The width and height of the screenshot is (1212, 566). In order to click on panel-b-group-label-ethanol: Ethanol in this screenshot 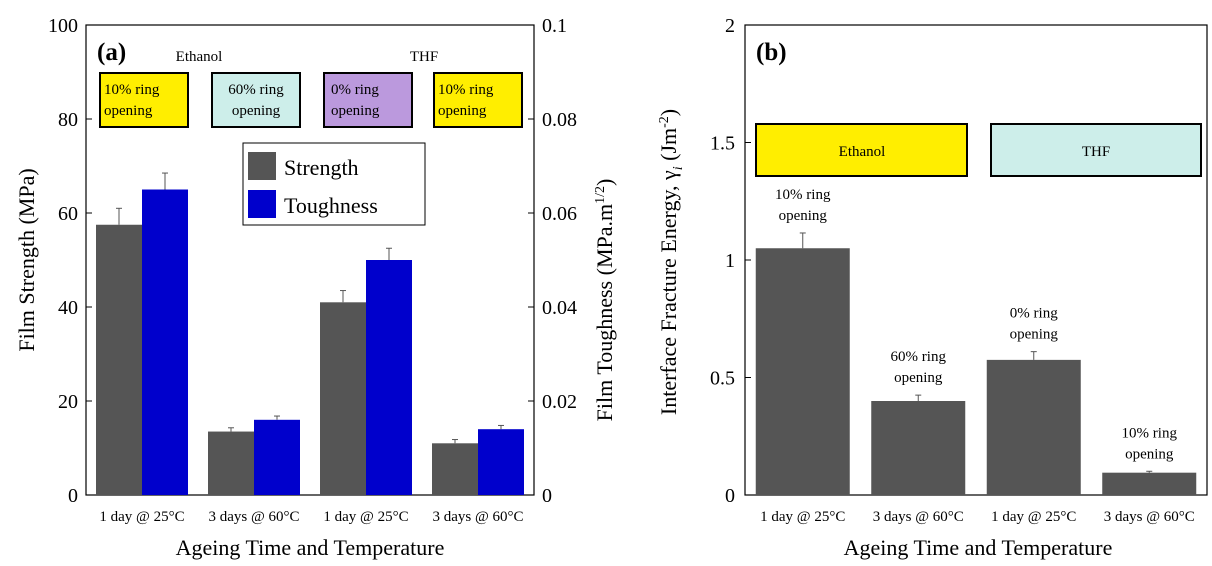, I will do `click(862, 152)`.